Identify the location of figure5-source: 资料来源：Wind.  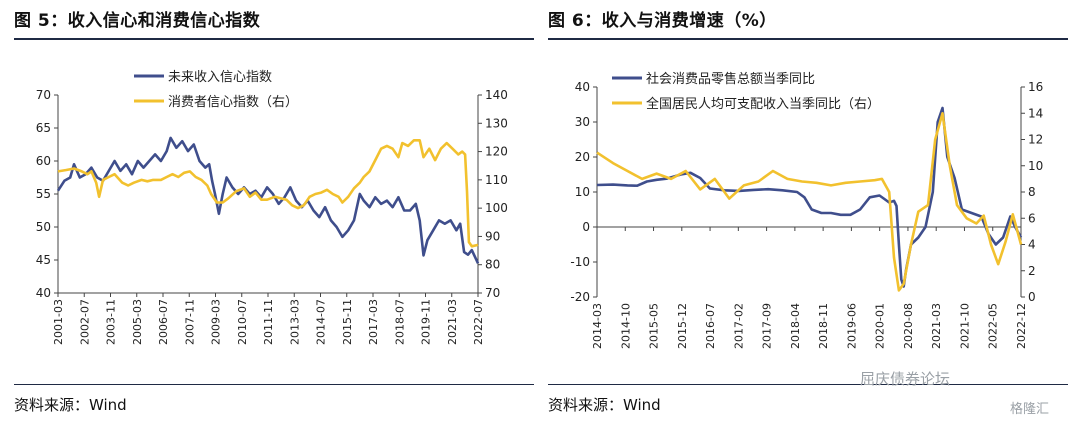
(70, 405).